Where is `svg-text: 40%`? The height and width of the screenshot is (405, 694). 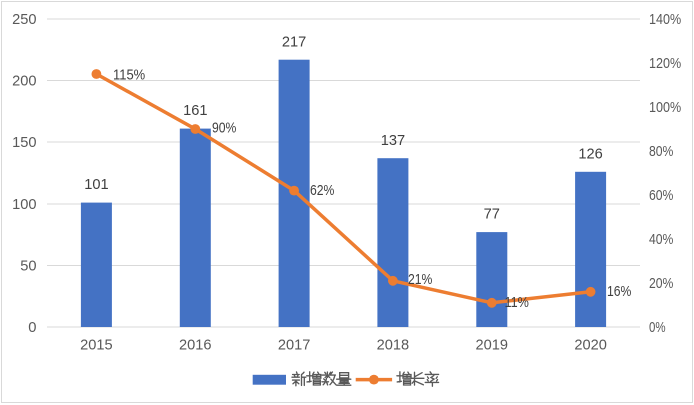 svg-text: 40% is located at coordinates (661, 239).